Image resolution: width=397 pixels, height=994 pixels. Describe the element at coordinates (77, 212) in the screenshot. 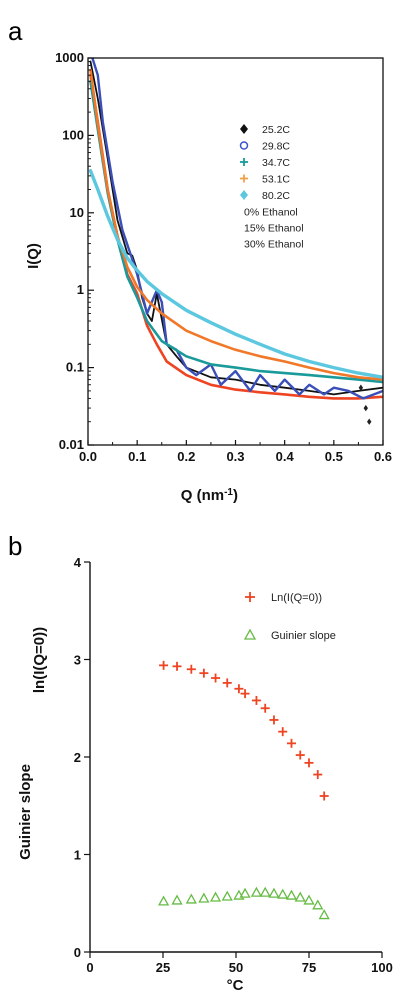

I see `y-tick-label-3: 10` at that location.